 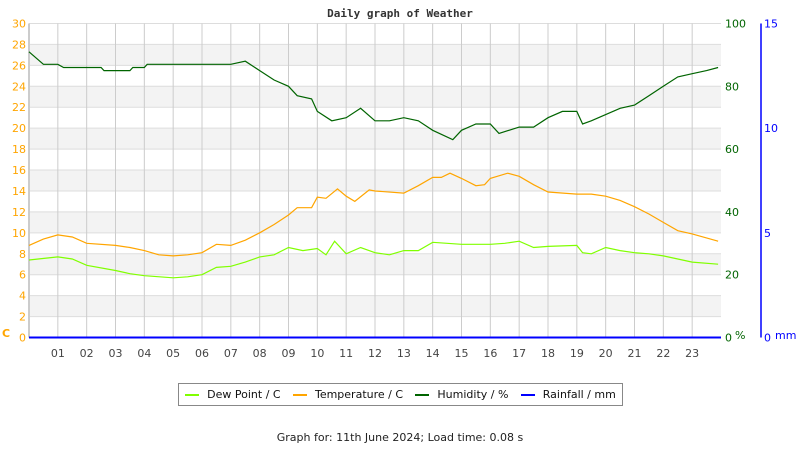 What do you see at coordinates (231, 353) in the screenshot?
I see `x-tick-label: 07` at bounding box center [231, 353].